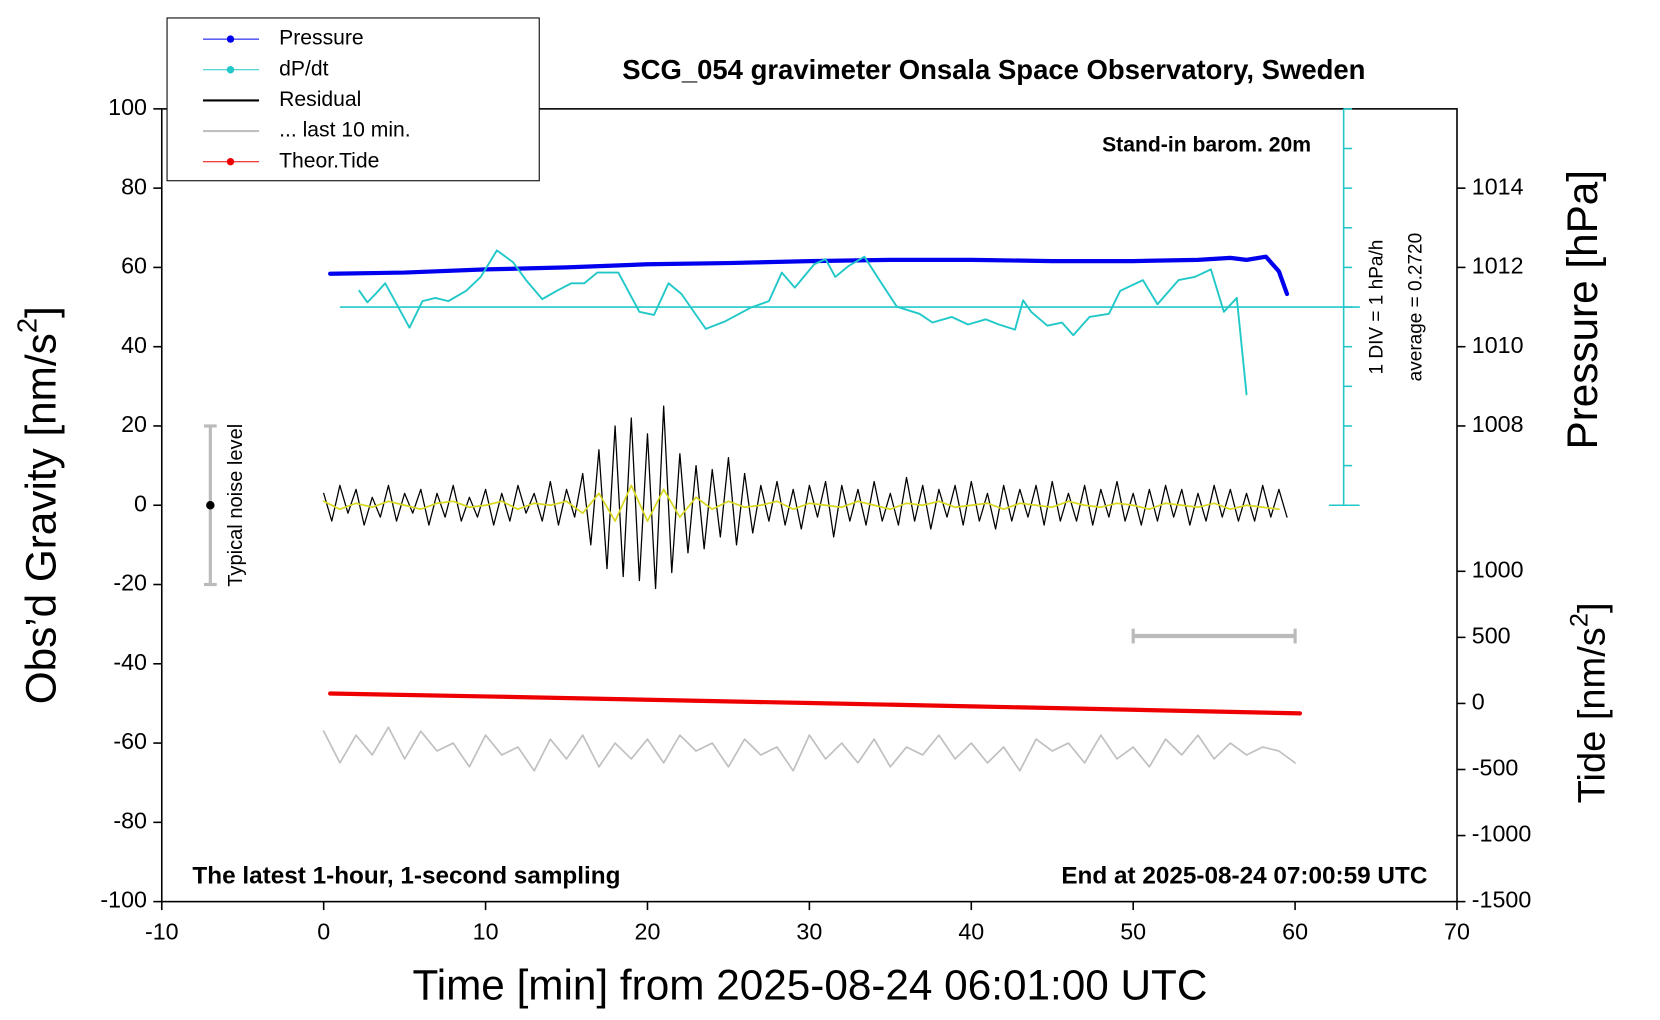  I want to click on y-tick-label: 80, so click(134, 186).